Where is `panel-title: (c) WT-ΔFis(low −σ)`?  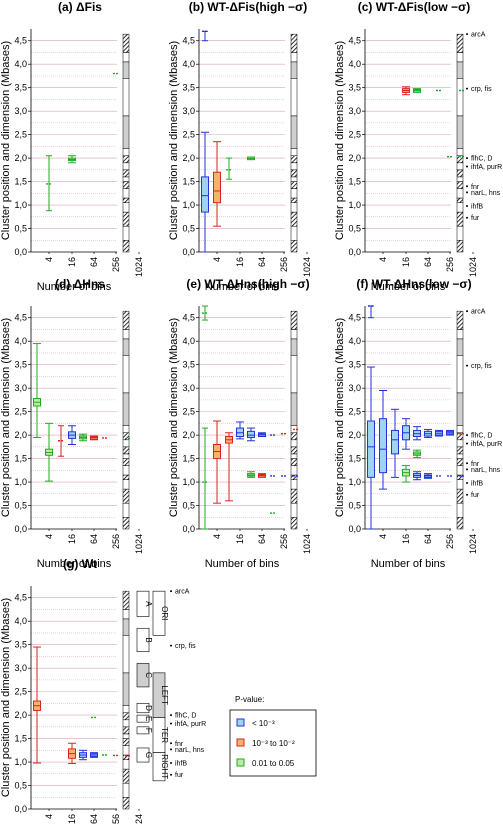 panel-title: (c) WT-ΔFis(low −σ) is located at coordinates (414, 7).